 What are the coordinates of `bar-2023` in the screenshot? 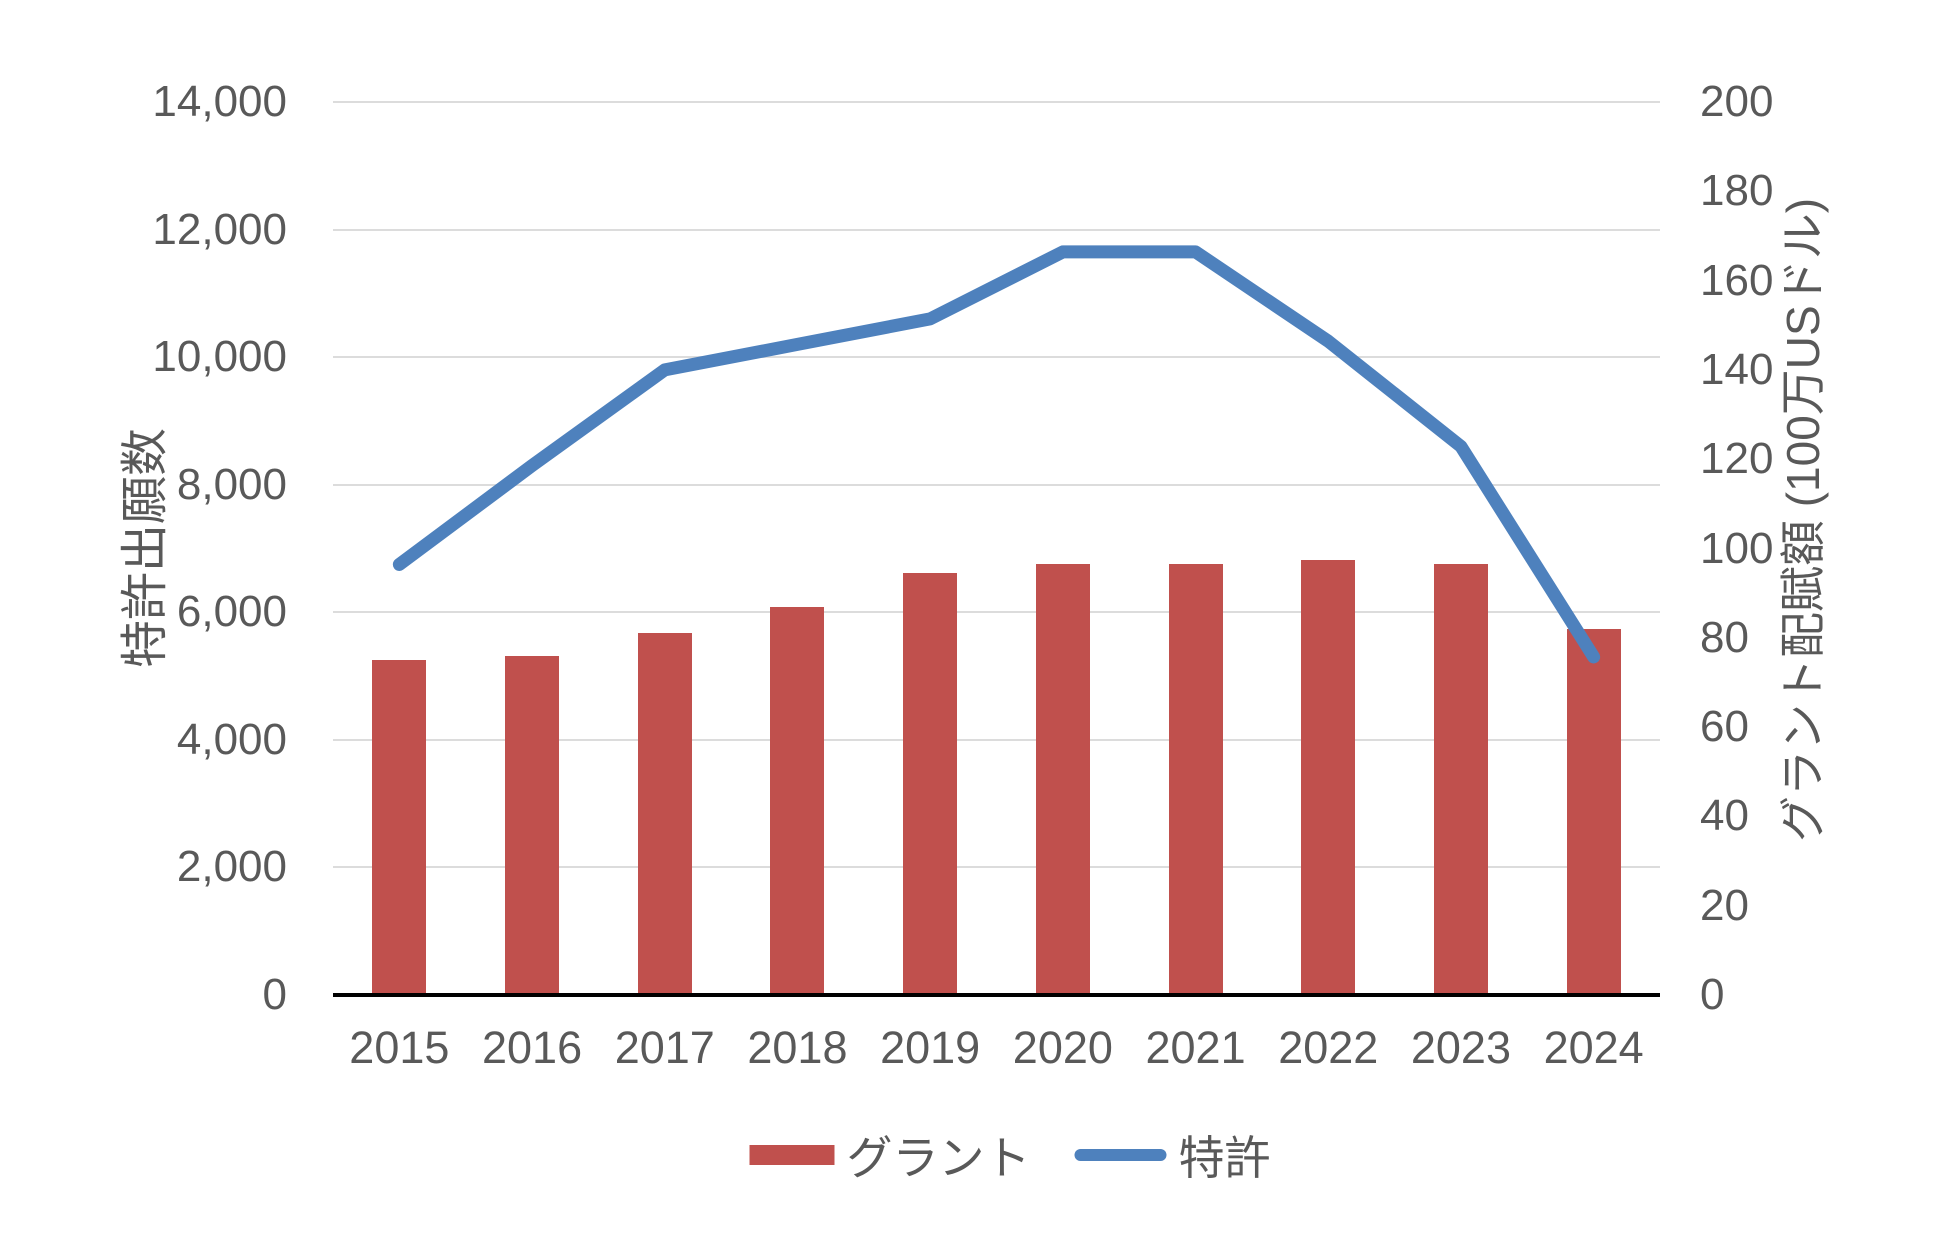 It's located at (1460, 779).